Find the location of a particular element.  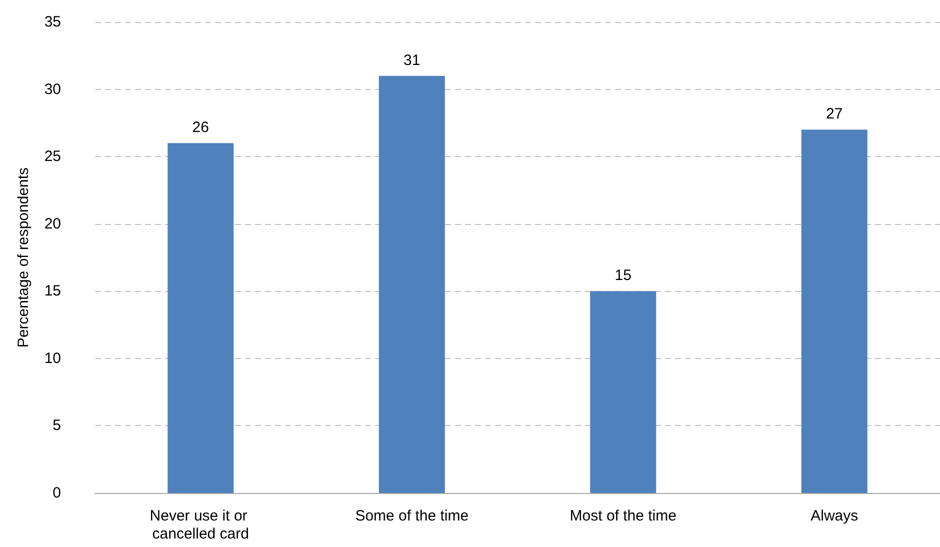

data-label: 15 is located at coordinates (623, 275).